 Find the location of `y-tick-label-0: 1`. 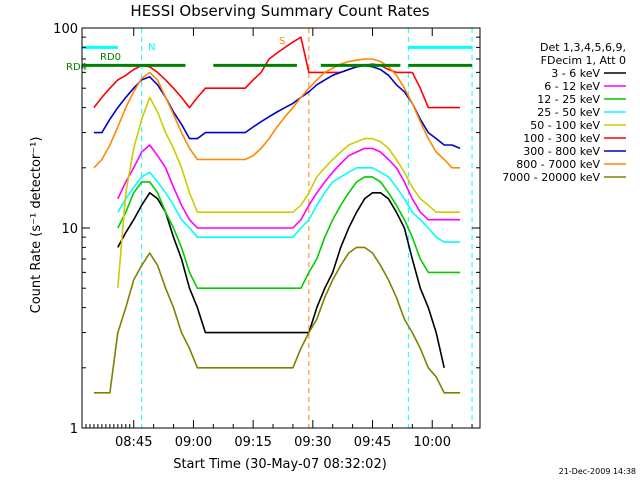

y-tick-label-0: 1 is located at coordinates (74, 429).